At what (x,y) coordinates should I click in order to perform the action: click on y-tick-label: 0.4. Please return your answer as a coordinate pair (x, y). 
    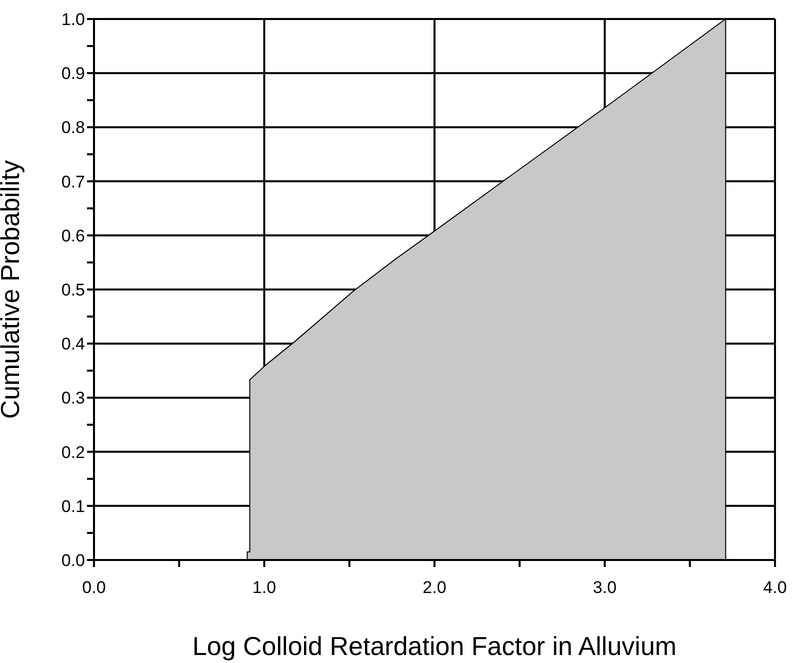
    Looking at the image, I should click on (73, 344).